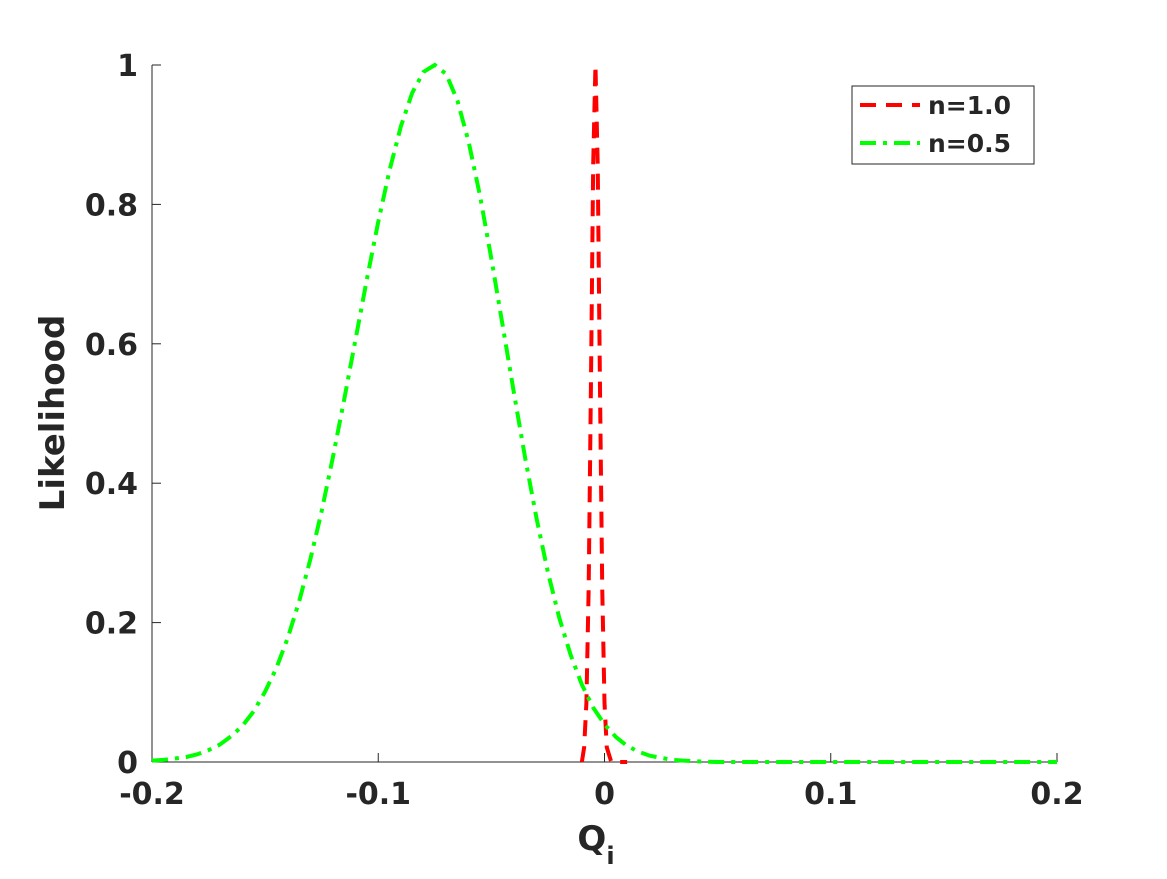 The height and width of the screenshot is (879, 1167). Describe the element at coordinates (830, 794) in the screenshot. I see `x-tick-label: 0.1` at that location.